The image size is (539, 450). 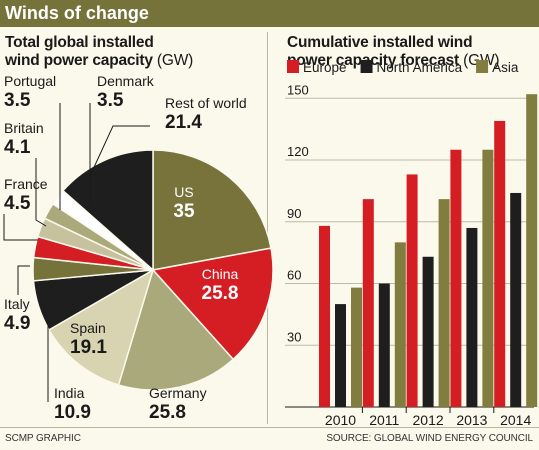 I want to click on pie-leader-britain, so click(x=41, y=192).